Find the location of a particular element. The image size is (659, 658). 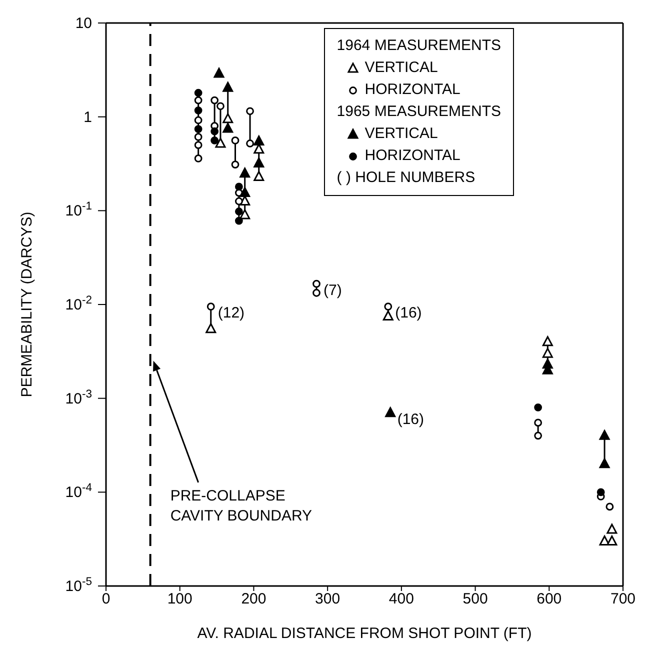

y-tick-label: 10$^{-1}$ is located at coordinates (78, 210).